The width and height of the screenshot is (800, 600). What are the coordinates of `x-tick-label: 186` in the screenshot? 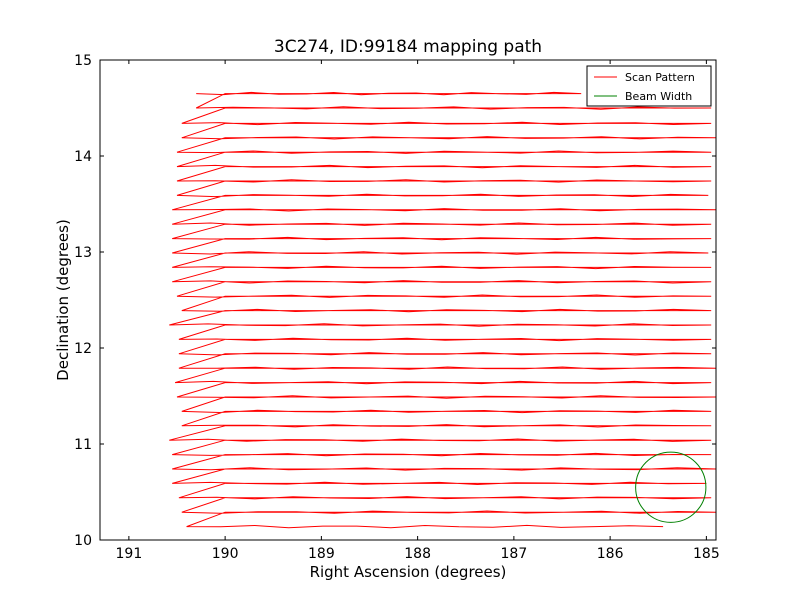 It's located at (610, 554).